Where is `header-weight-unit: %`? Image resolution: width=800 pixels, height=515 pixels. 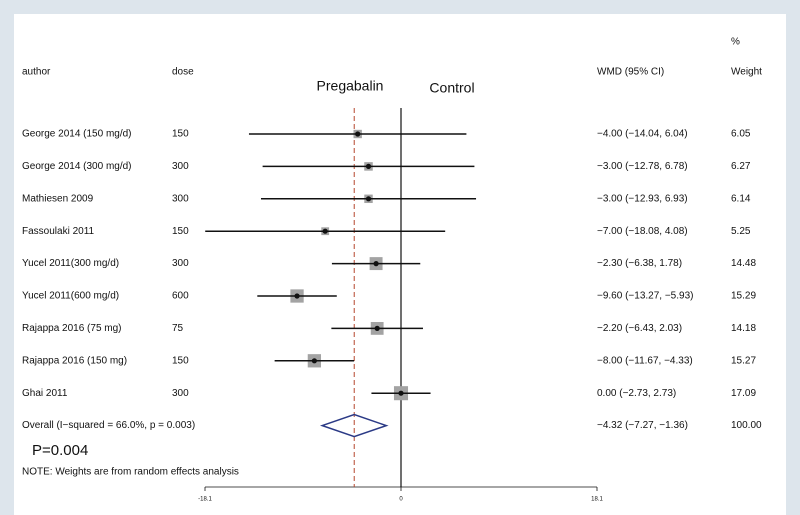
header-weight-unit: % is located at coordinates (735, 42).